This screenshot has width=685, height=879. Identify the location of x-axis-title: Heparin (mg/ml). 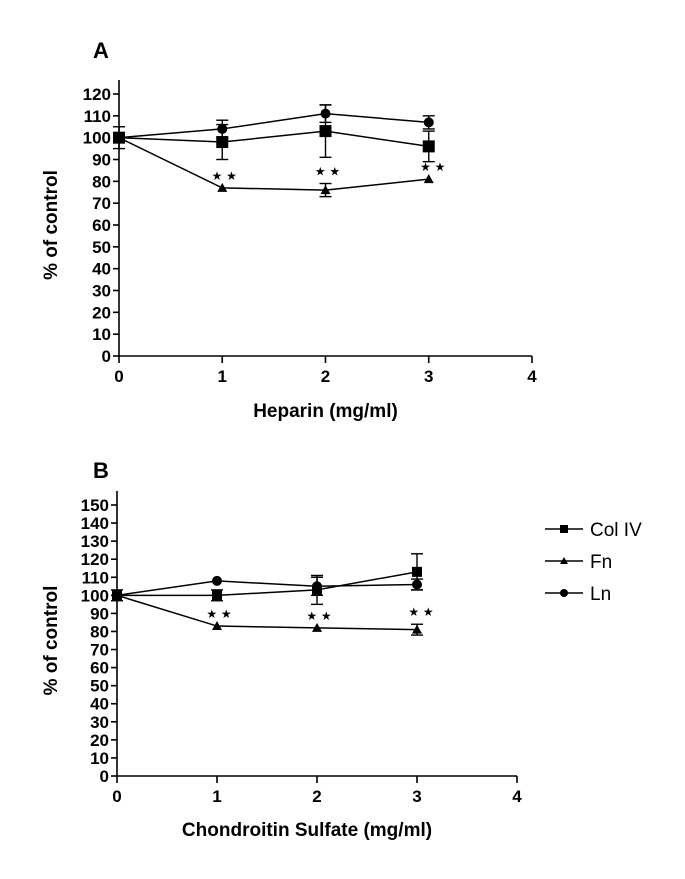
(325, 411).